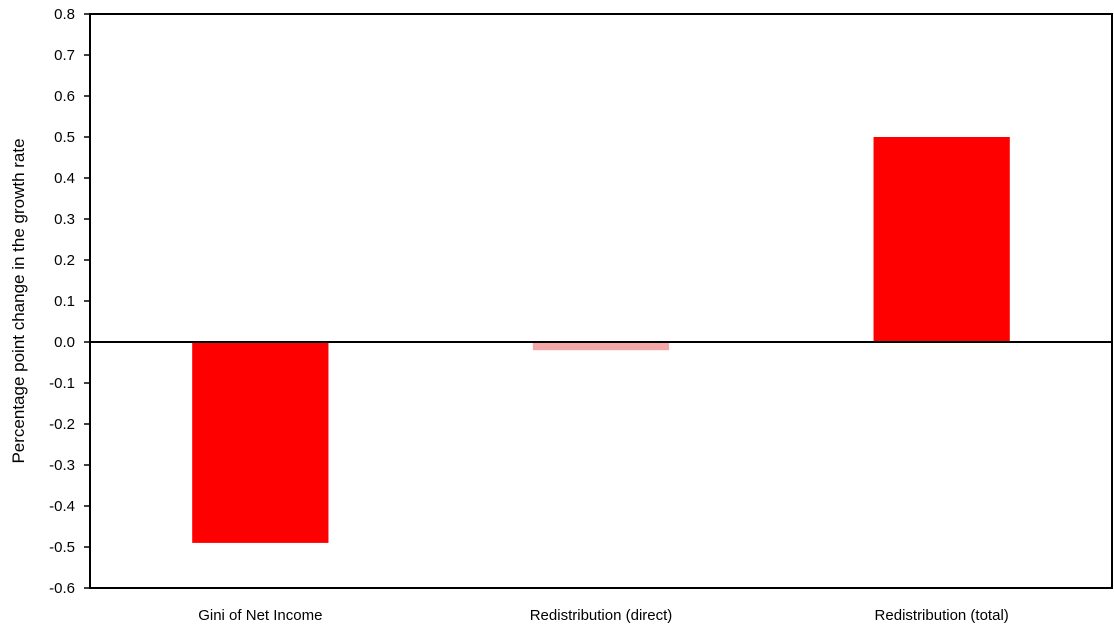 Image resolution: width=1114 pixels, height=627 pixels. I want to click on y-tick-label: 0.7, so click(64, 55).